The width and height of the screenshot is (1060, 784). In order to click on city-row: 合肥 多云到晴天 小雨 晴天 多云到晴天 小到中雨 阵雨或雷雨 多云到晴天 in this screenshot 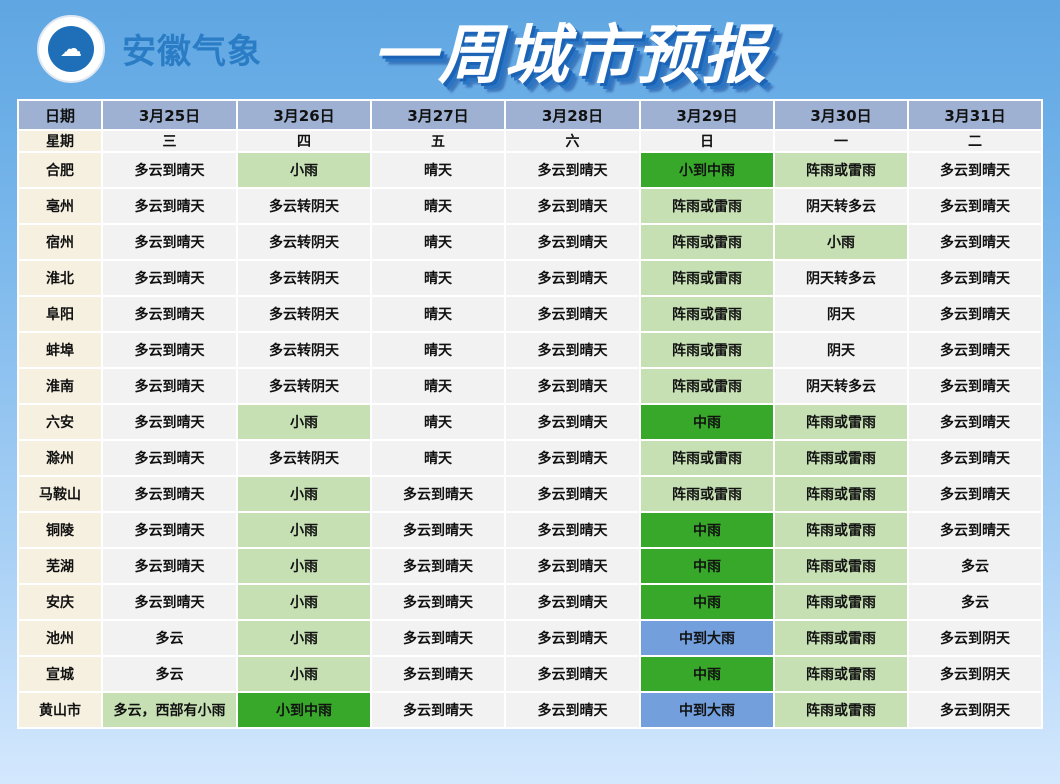, I will do `click(530, 170)`.